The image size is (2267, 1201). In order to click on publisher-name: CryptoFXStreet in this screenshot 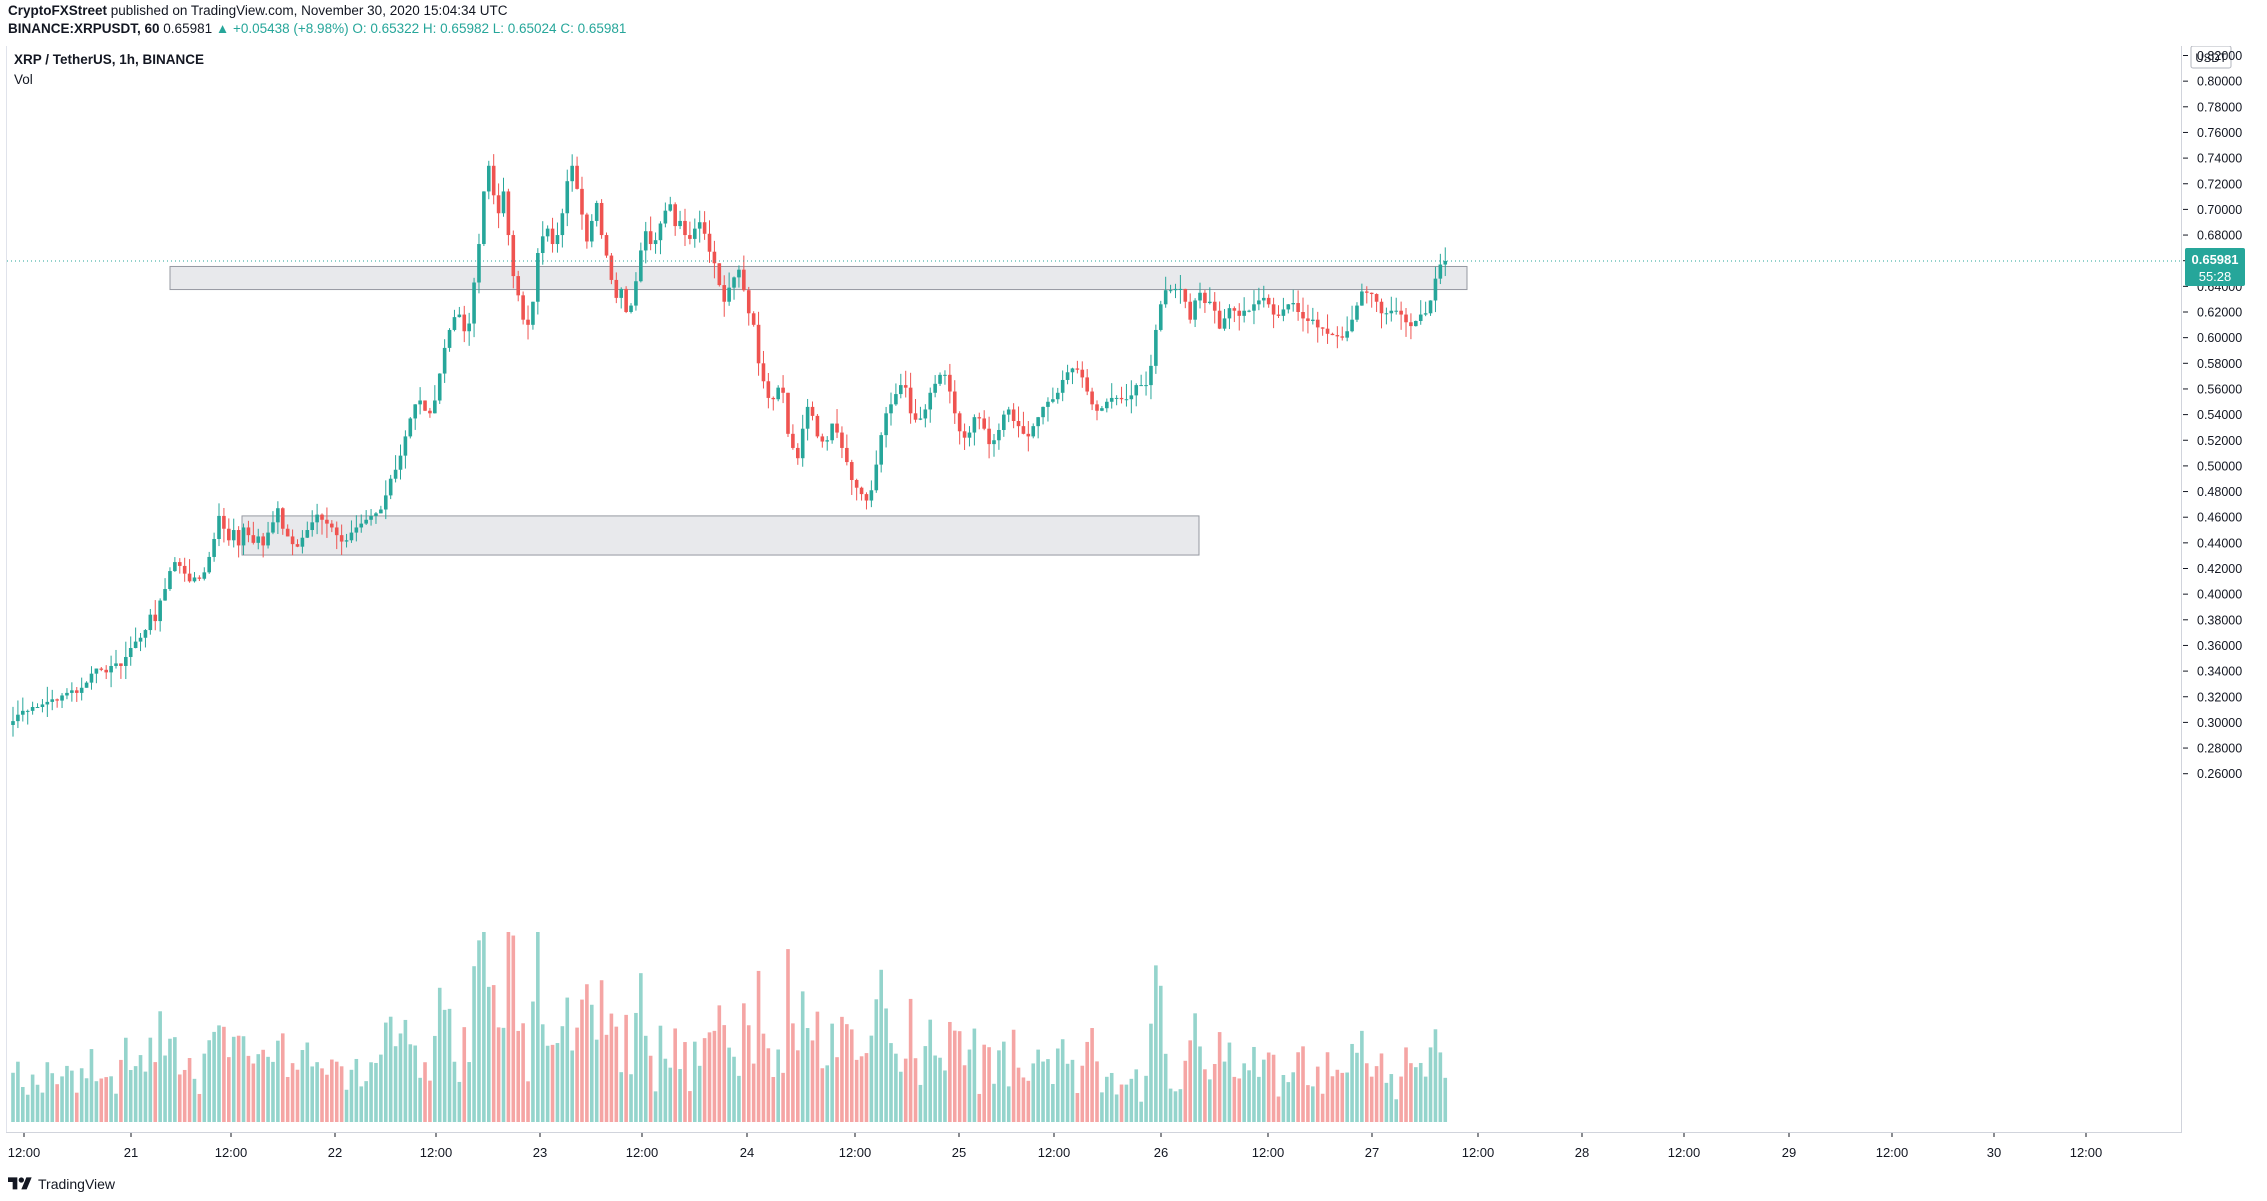, I will do `click(58, 10)`.